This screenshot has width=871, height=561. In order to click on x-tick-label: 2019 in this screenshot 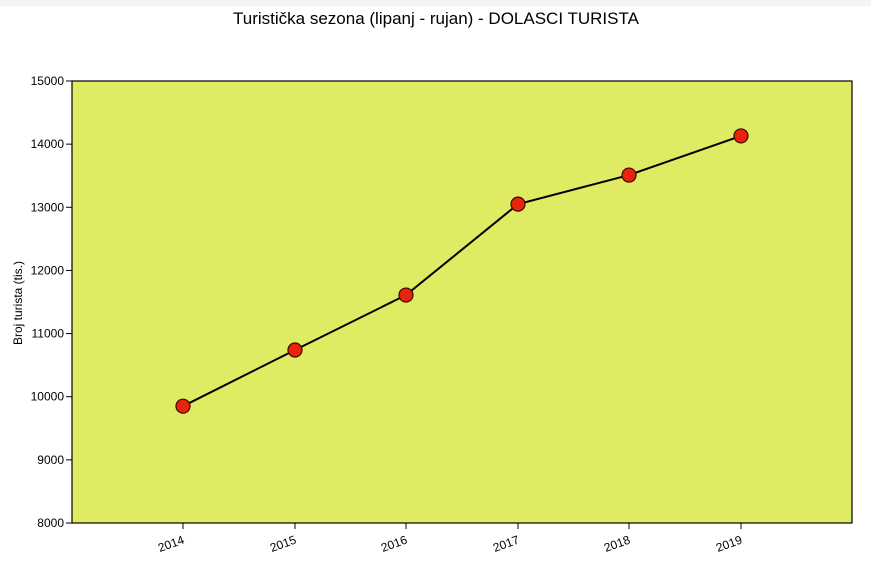, I will do `click(729, 544)`.